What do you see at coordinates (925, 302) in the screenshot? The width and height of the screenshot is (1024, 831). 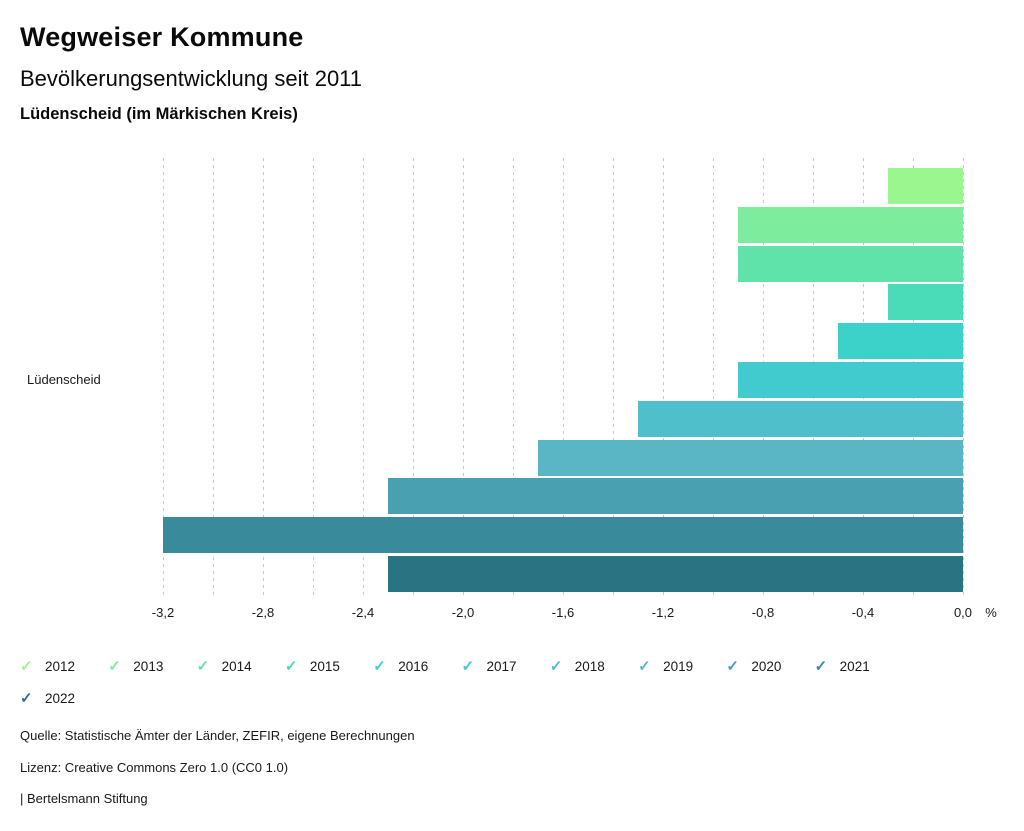 I see `bar-2015` at bounding box center [925, 302].